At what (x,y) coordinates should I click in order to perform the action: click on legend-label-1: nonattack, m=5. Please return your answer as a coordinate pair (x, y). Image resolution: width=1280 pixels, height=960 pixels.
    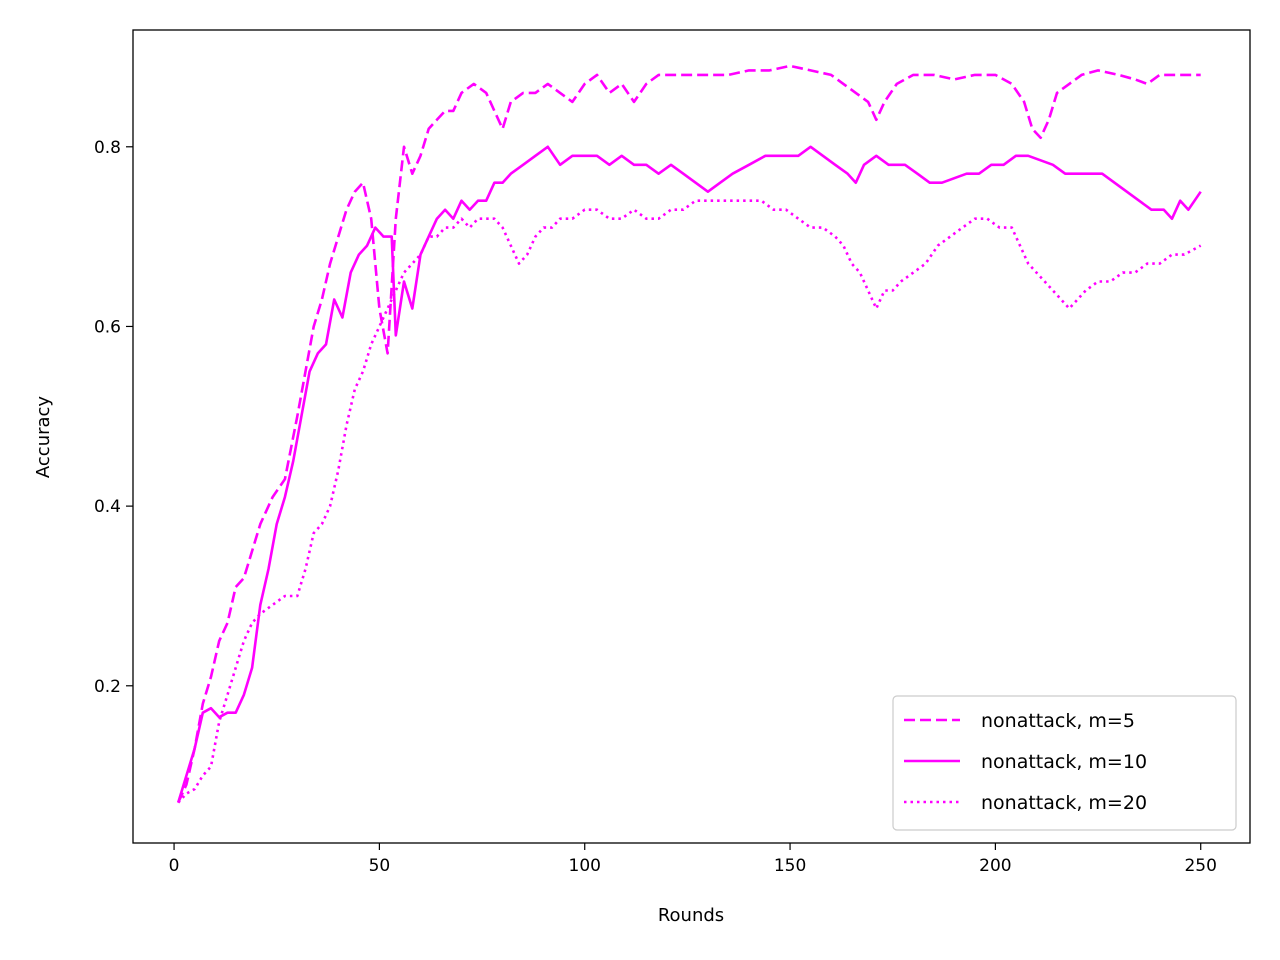
    Looking at the image, I should click on (1058, 721).